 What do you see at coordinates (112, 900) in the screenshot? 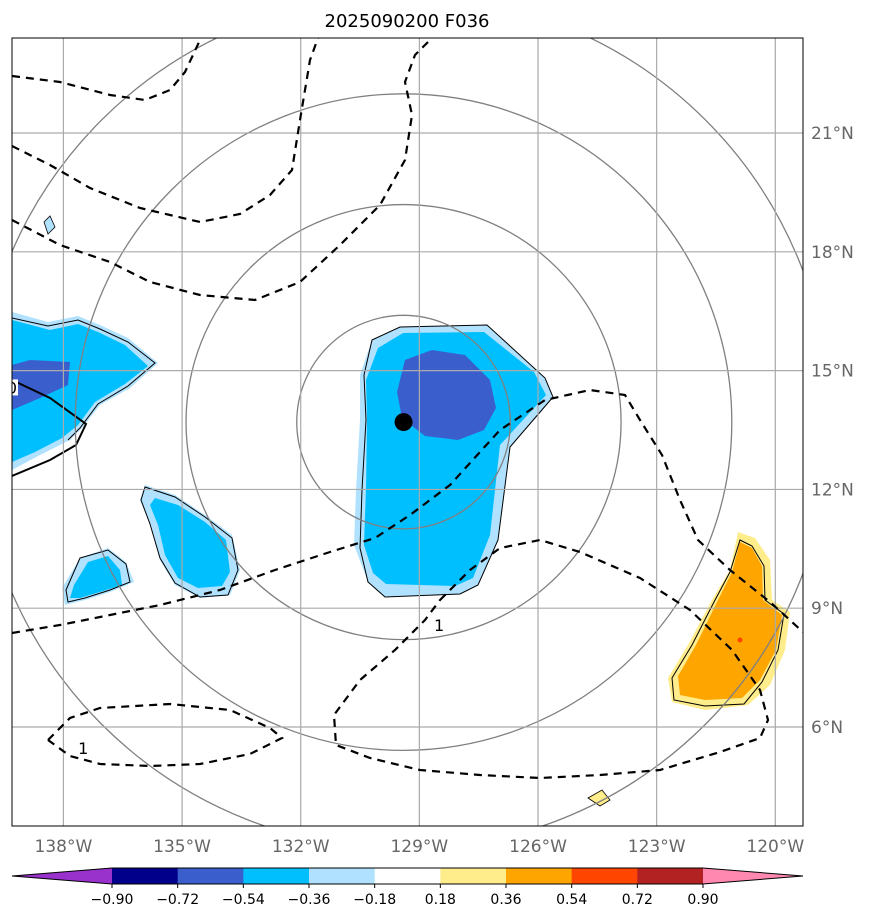
I see `colorbar-tick-label-0: −0.90` at bounding box center [112, 900].